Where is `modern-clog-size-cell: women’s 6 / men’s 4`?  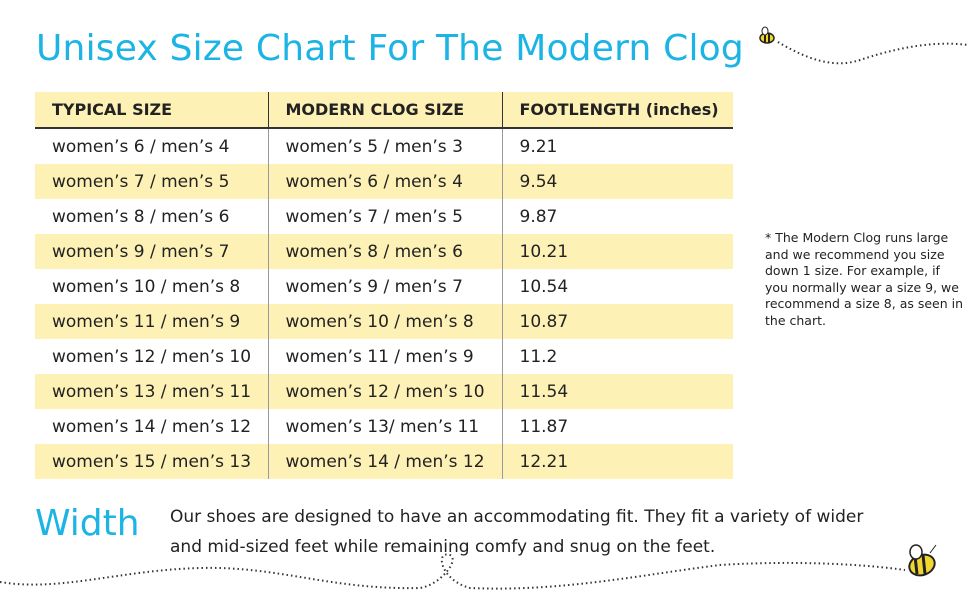
modern-clog-size-cell: women’s 6 / men’s 4 is located at coordinates (384, 181).